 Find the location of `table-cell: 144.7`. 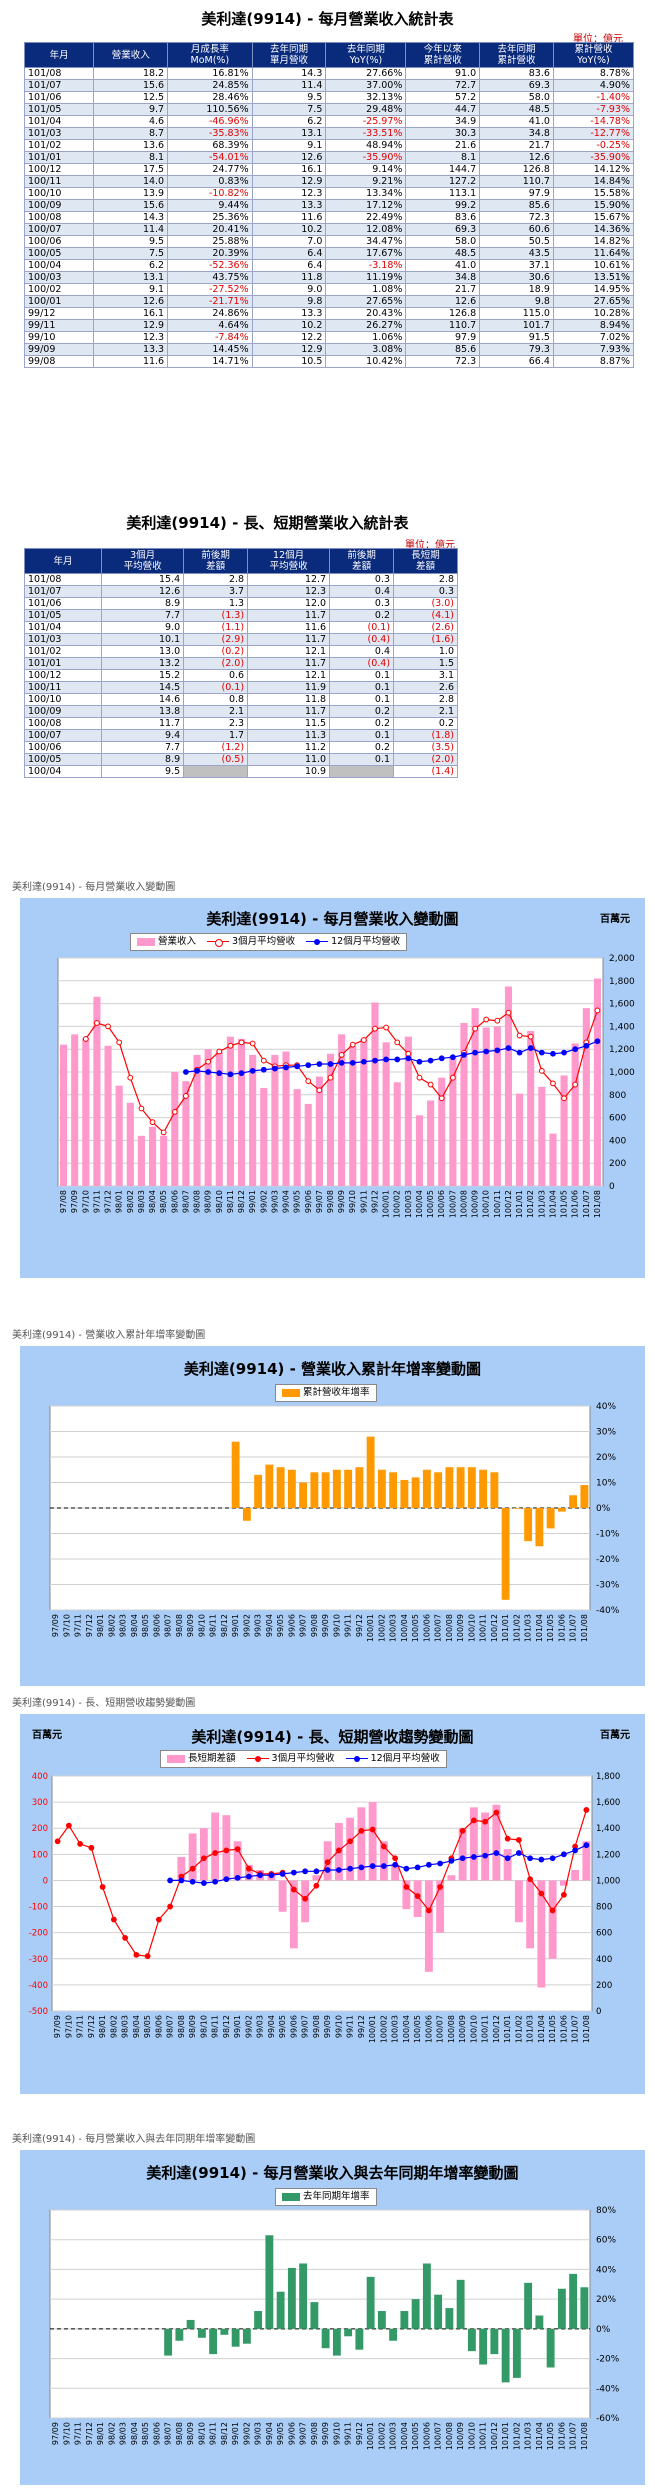

table-cell: 144.7 is located at coordinates (443, 169).